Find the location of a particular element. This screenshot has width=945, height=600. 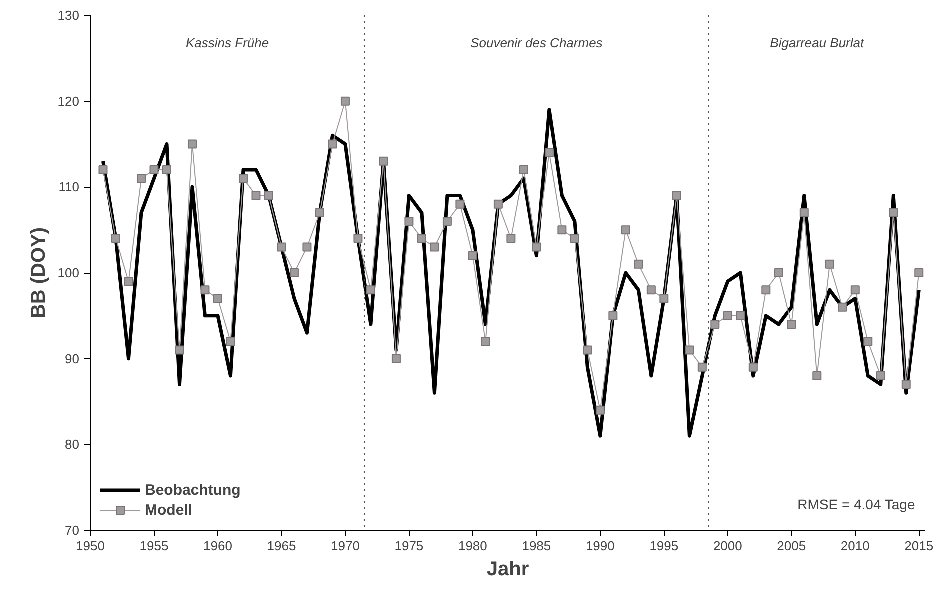

x-tick-label: 1990 is located at coordinates (600, 546).